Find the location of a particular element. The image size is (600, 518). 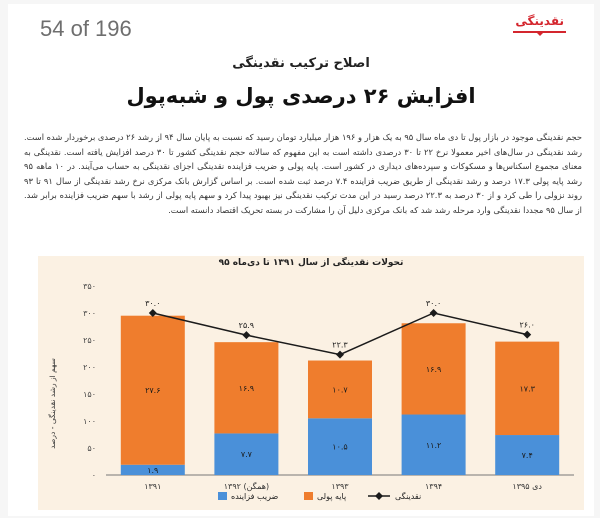

section-badge: نقدینگی is located at coordinates (539, 25).